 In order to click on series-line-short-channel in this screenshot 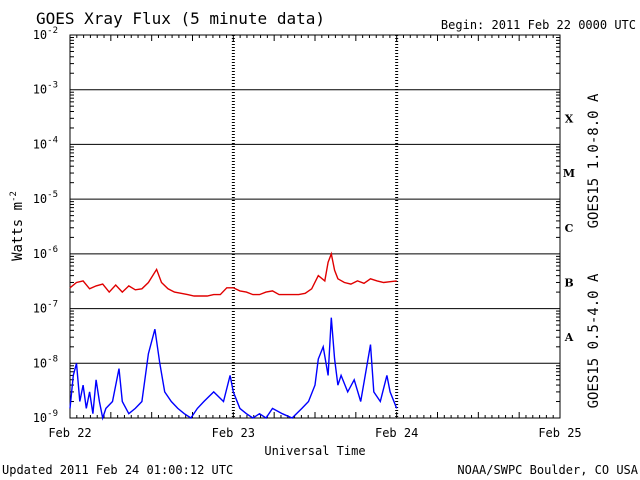, I will do `click(233, 369)`.